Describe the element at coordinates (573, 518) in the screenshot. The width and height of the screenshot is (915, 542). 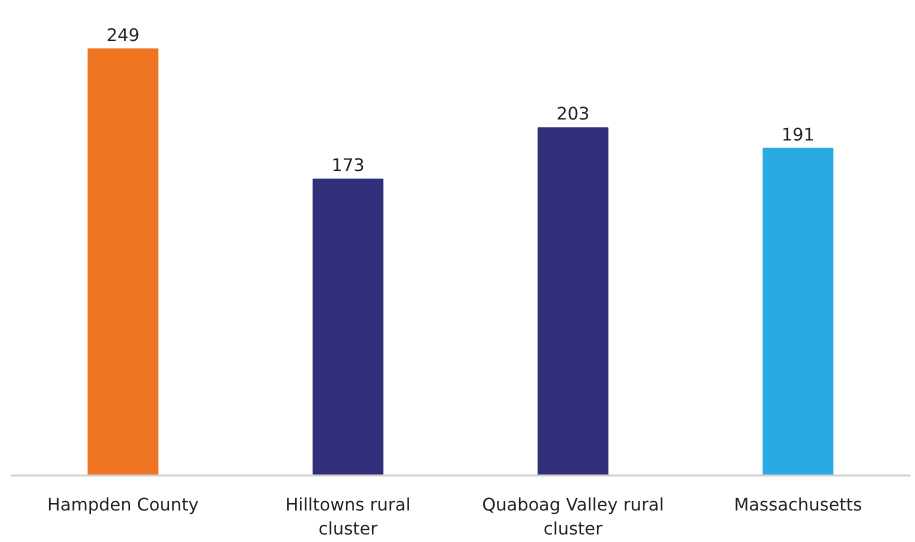
I see `x-tick-label: Quaboag Valley rural cluster` at that location.